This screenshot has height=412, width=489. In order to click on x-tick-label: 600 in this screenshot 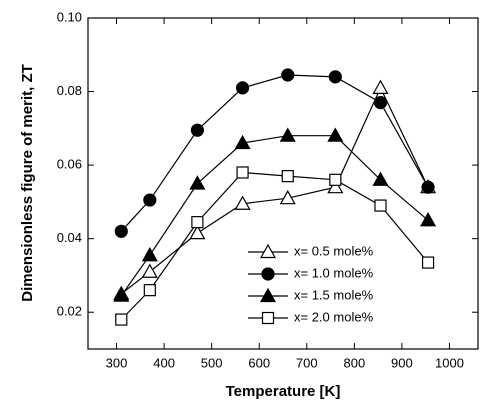, I will do `click(259, 362)`.